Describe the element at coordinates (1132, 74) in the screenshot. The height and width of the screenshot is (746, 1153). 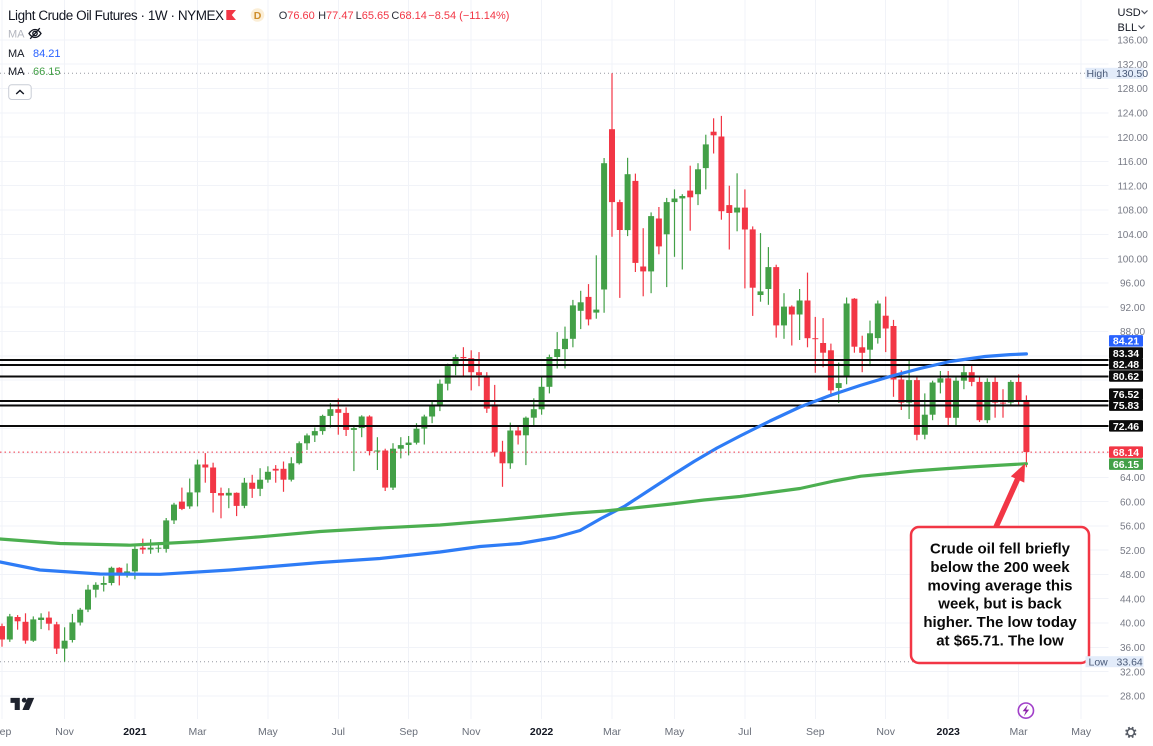
I see `svg-text: 130.50` at that location.